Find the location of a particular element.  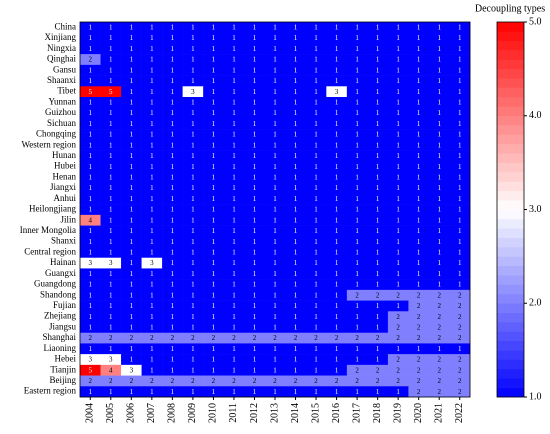

y-tick-label: Heilongjiang is located at coordinates (52, 209).